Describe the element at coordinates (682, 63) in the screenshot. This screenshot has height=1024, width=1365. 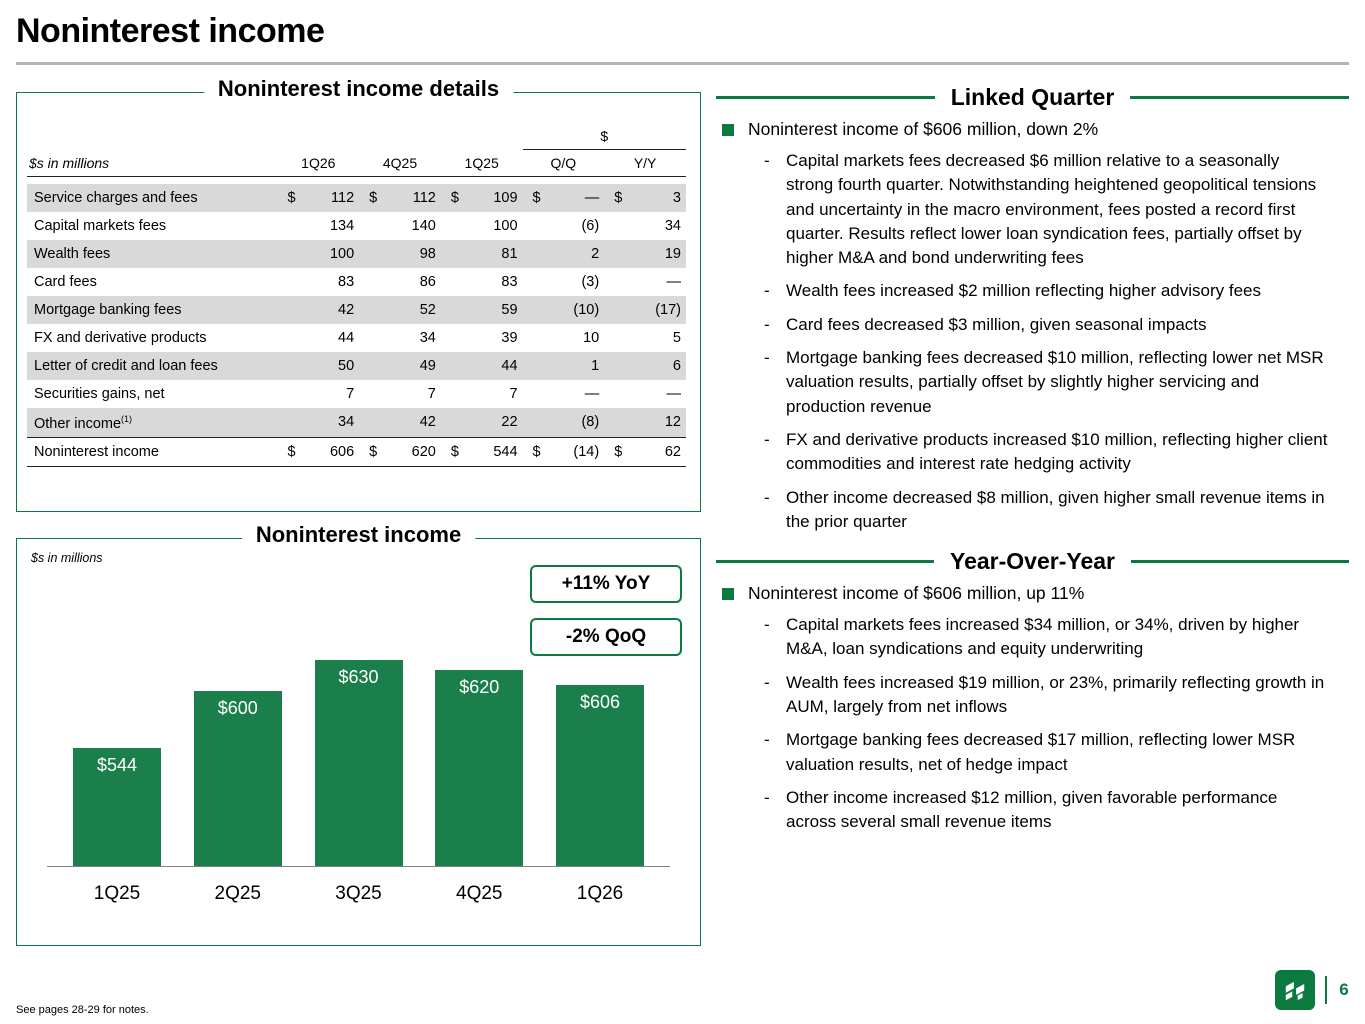
I see `title-divider` at that location.